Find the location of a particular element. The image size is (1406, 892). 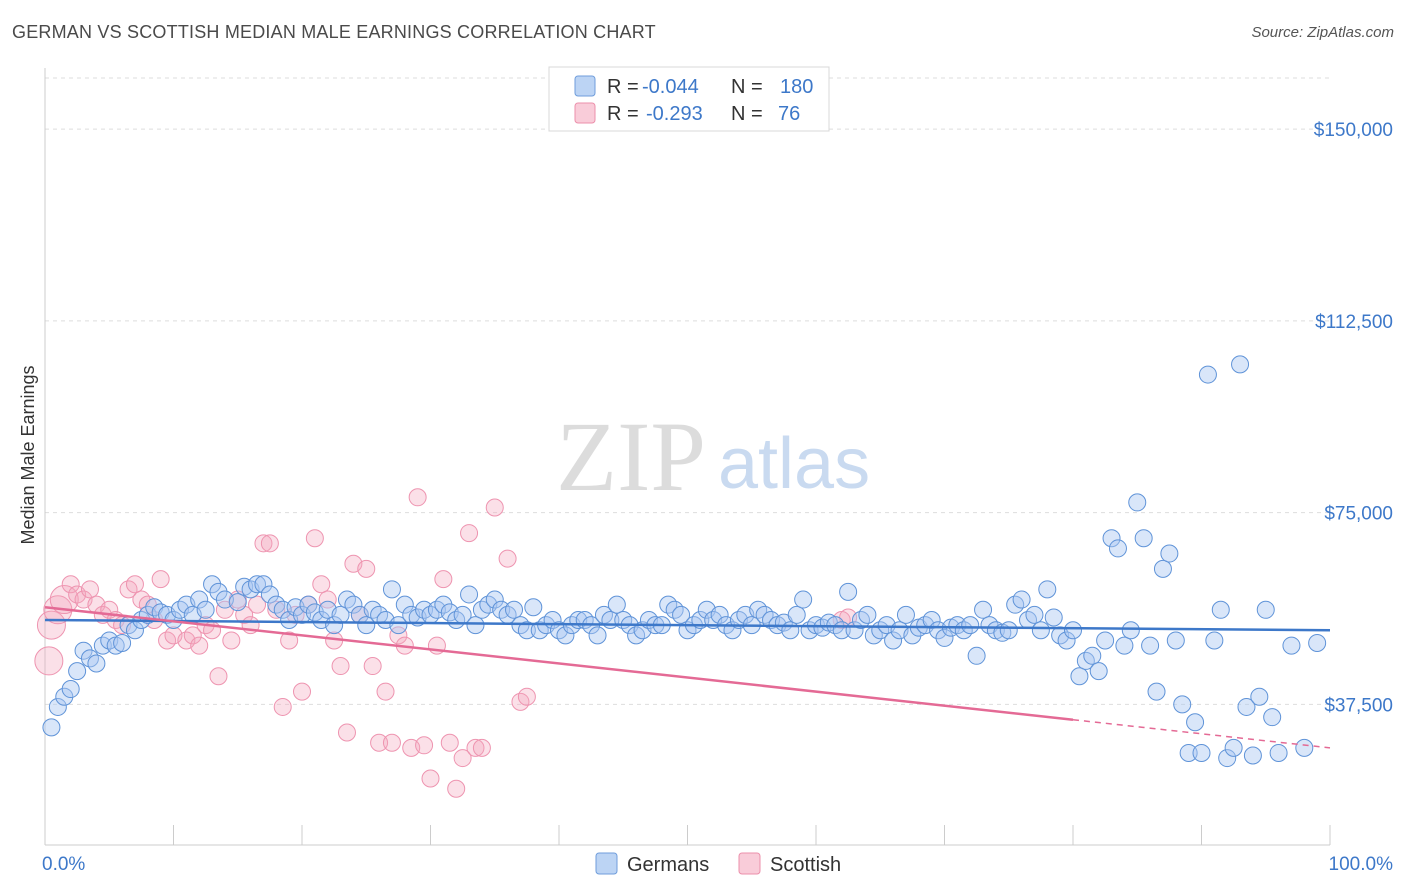

legend-n-value-scottish: 76 is located at coordinates (789, 114).